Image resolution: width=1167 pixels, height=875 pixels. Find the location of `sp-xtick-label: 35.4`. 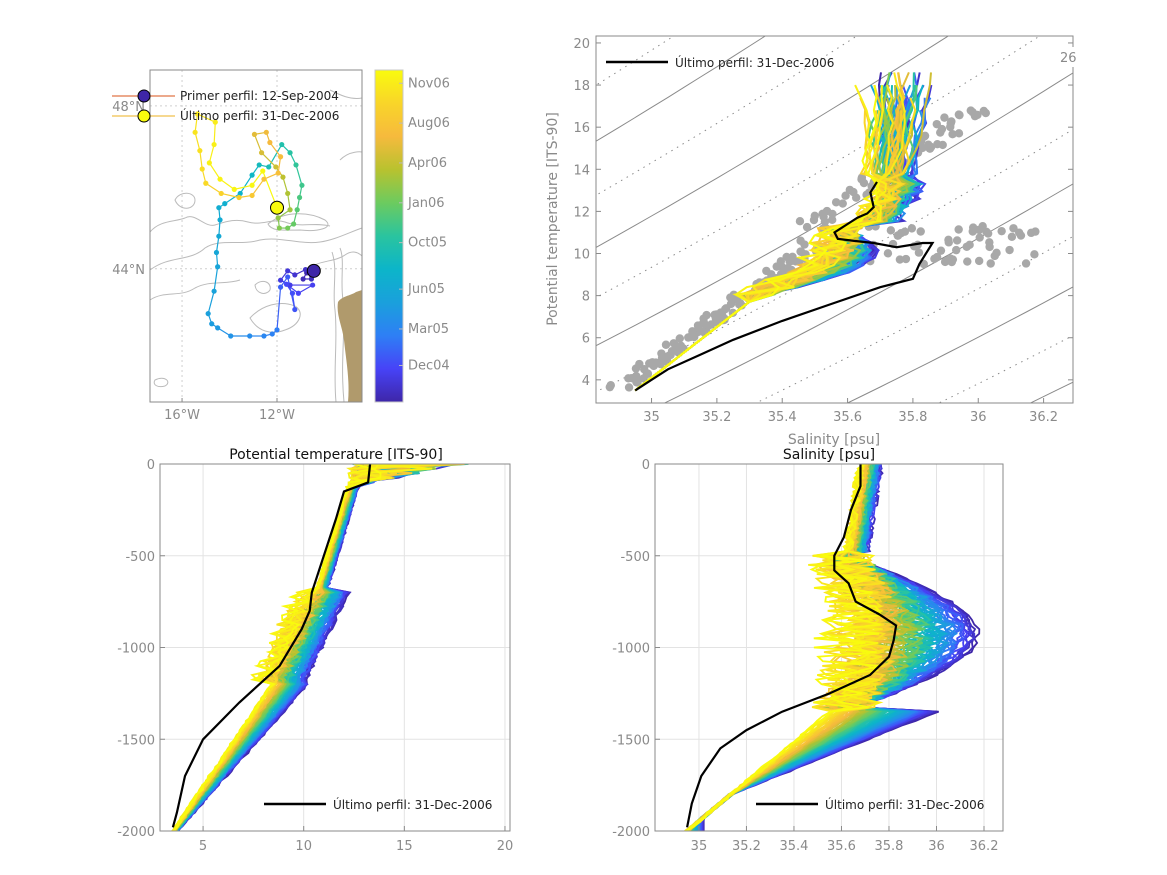

sp-xtick-label: 35.4 is located at coordinates (793, 846).